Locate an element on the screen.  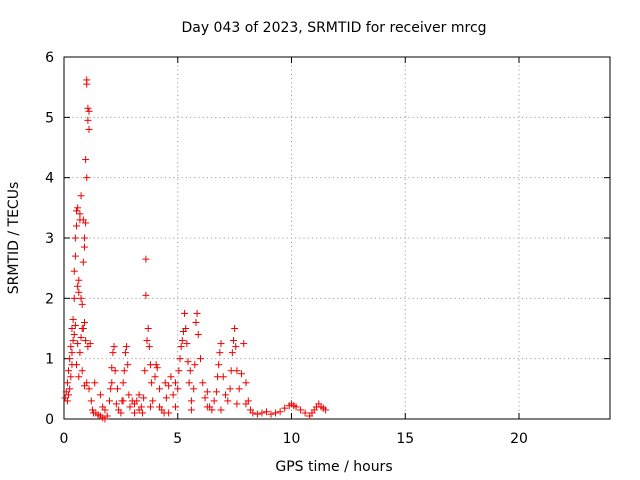
y-tick-label: 2 is located at coordinates (49, 299).